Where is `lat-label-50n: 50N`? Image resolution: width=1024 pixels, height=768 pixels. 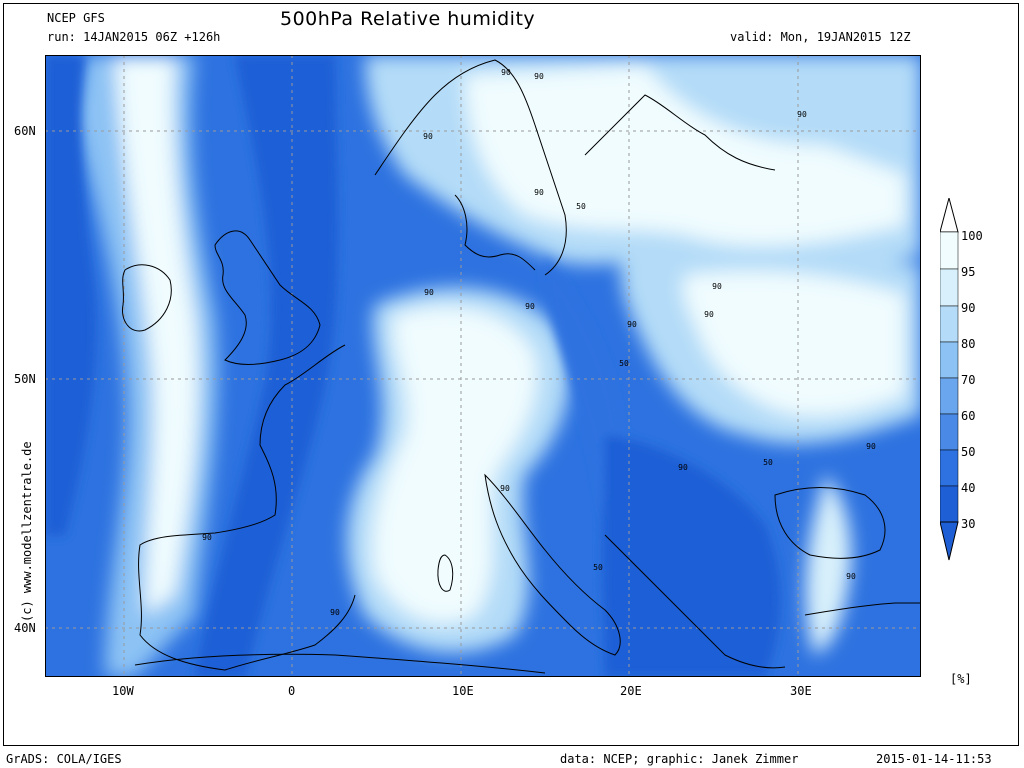 lat-label-50n: 50N is located at coordinates (25, 379).